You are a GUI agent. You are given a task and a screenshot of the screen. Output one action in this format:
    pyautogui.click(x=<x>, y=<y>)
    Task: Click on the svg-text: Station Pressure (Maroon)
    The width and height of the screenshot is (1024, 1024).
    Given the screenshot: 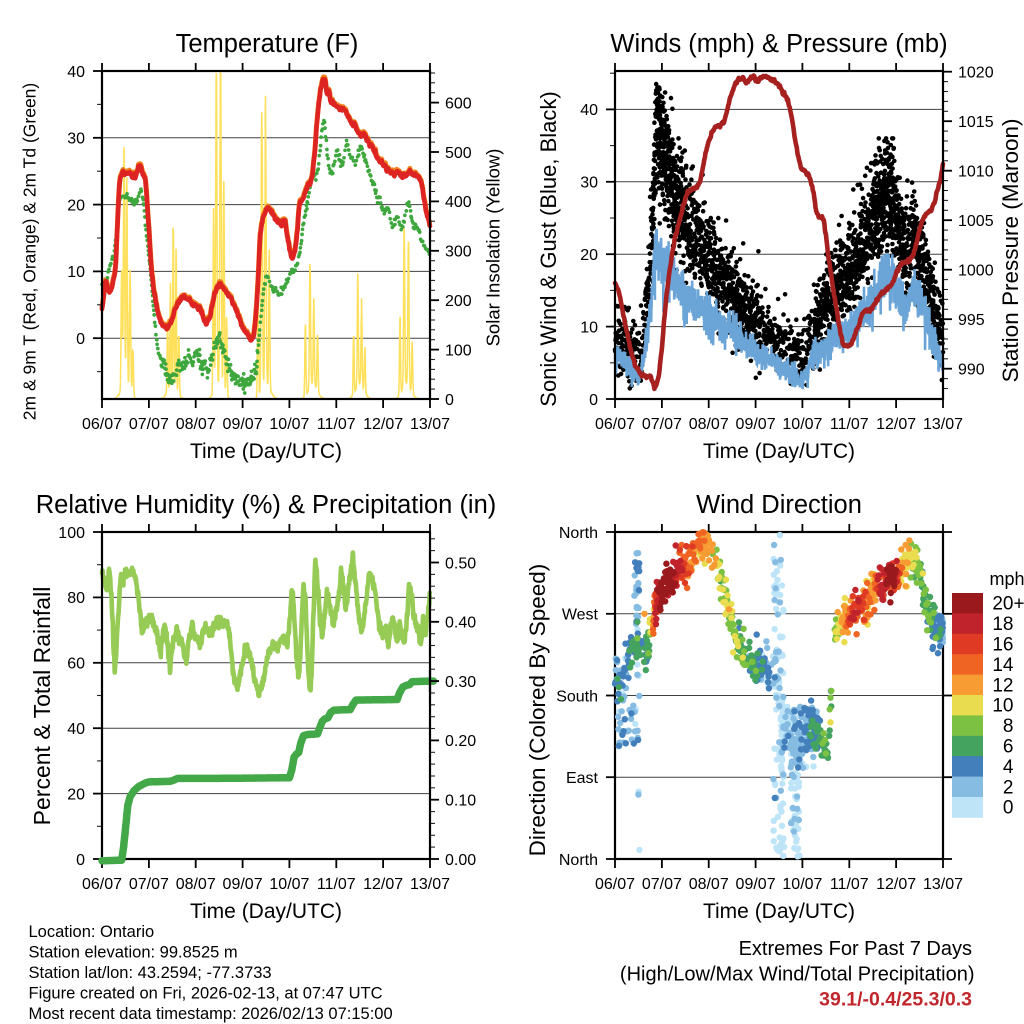 What is the action you would take?
    pyautogui.click(x=1010, y=250)
    